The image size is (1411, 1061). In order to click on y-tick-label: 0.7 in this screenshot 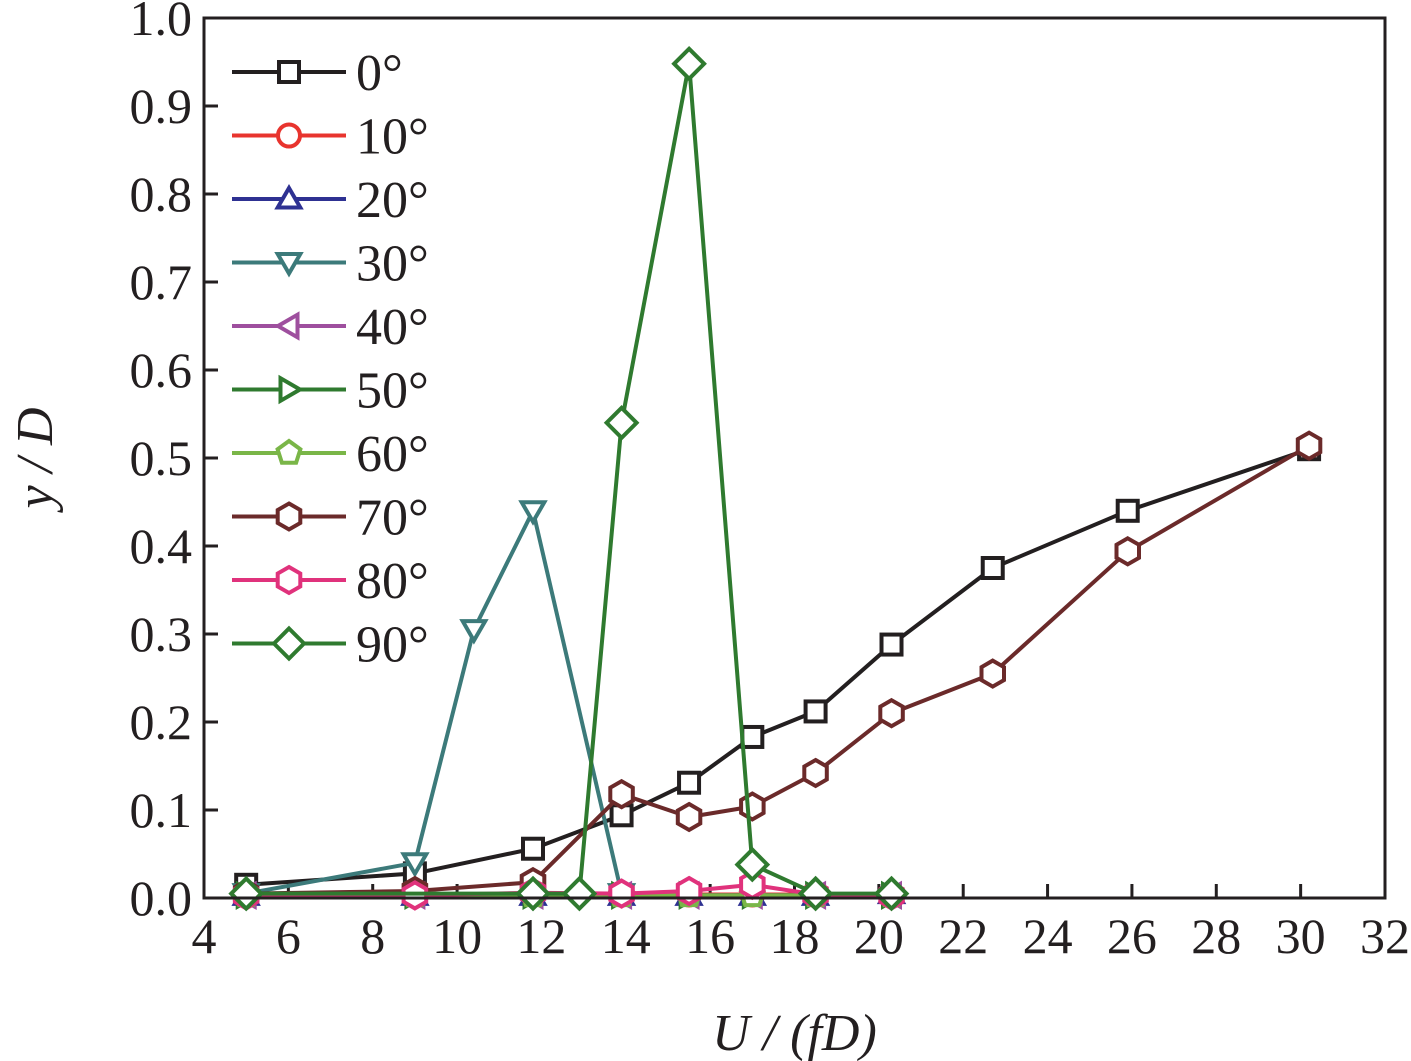, I will do `click(161, 282)`.